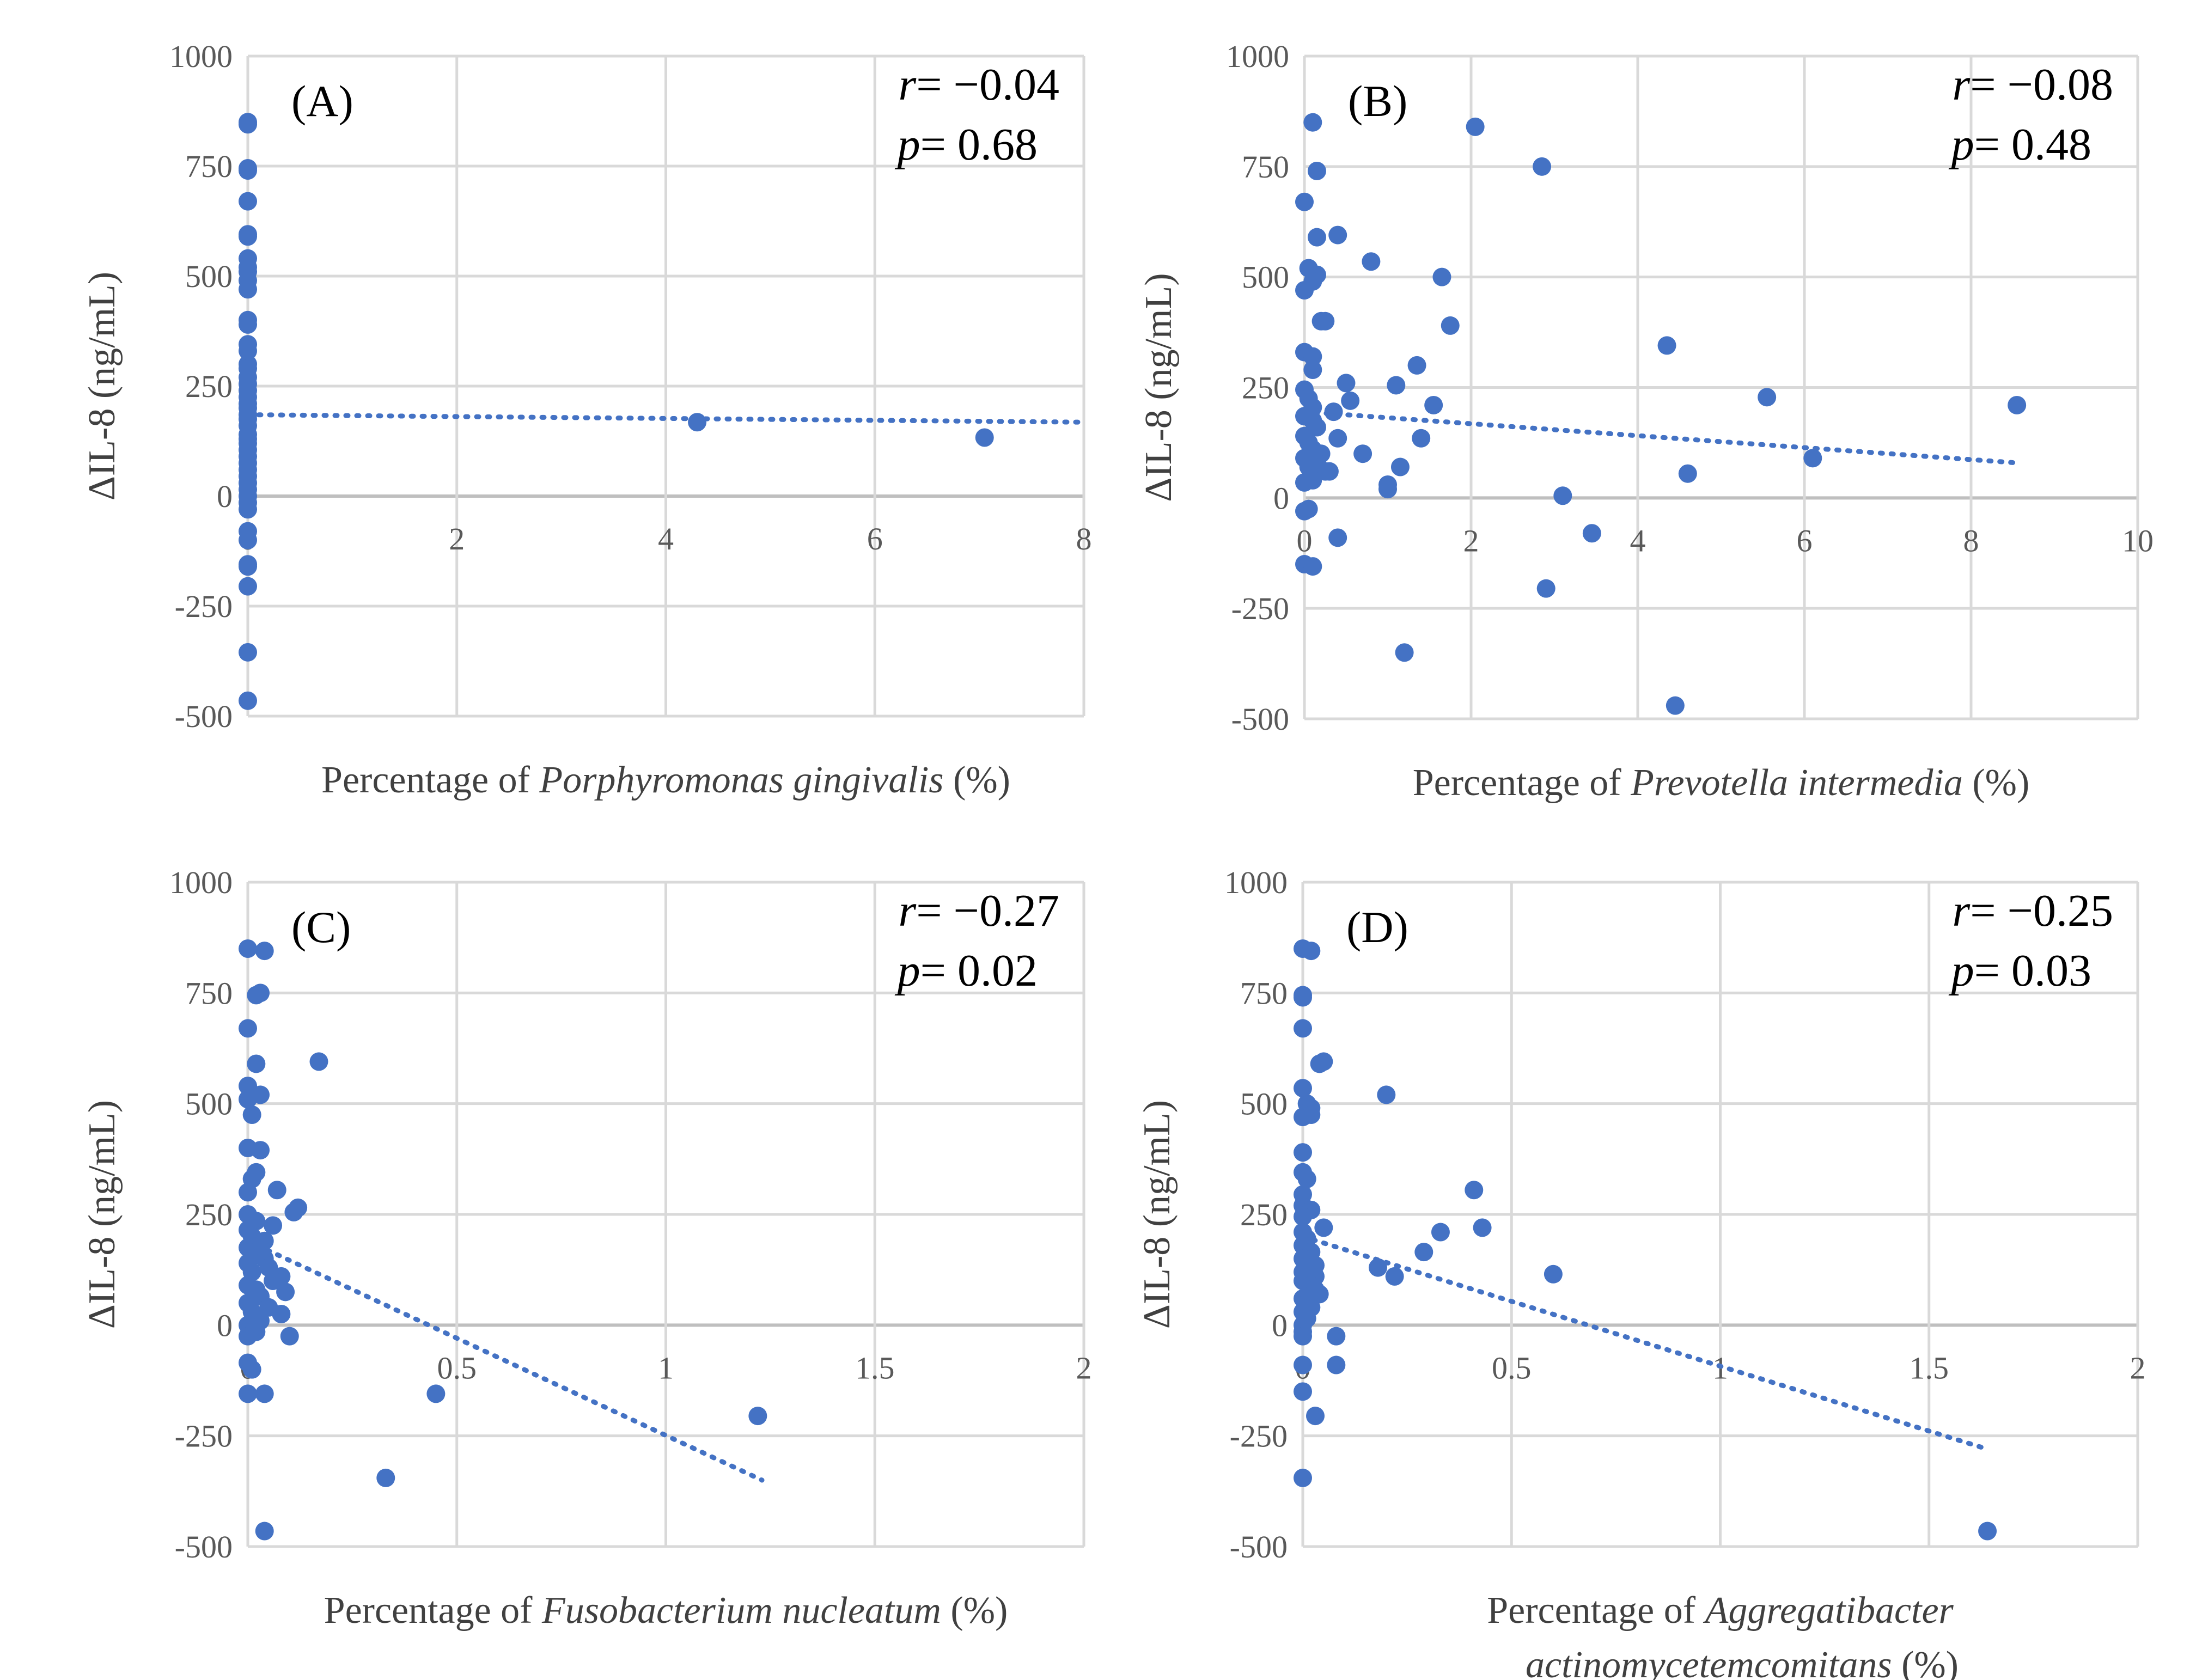  Describe the element at coordinates (741, 1611) in the screenshot. I see `panel-c-x-axis-title-species: Fusobacterium nucleatum` at that location.